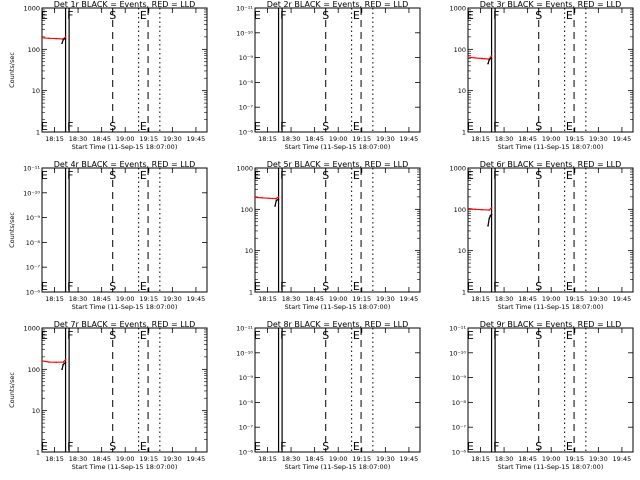  I want to click on y-tick-label: 10⁻¹⁰, so click(244, 33).